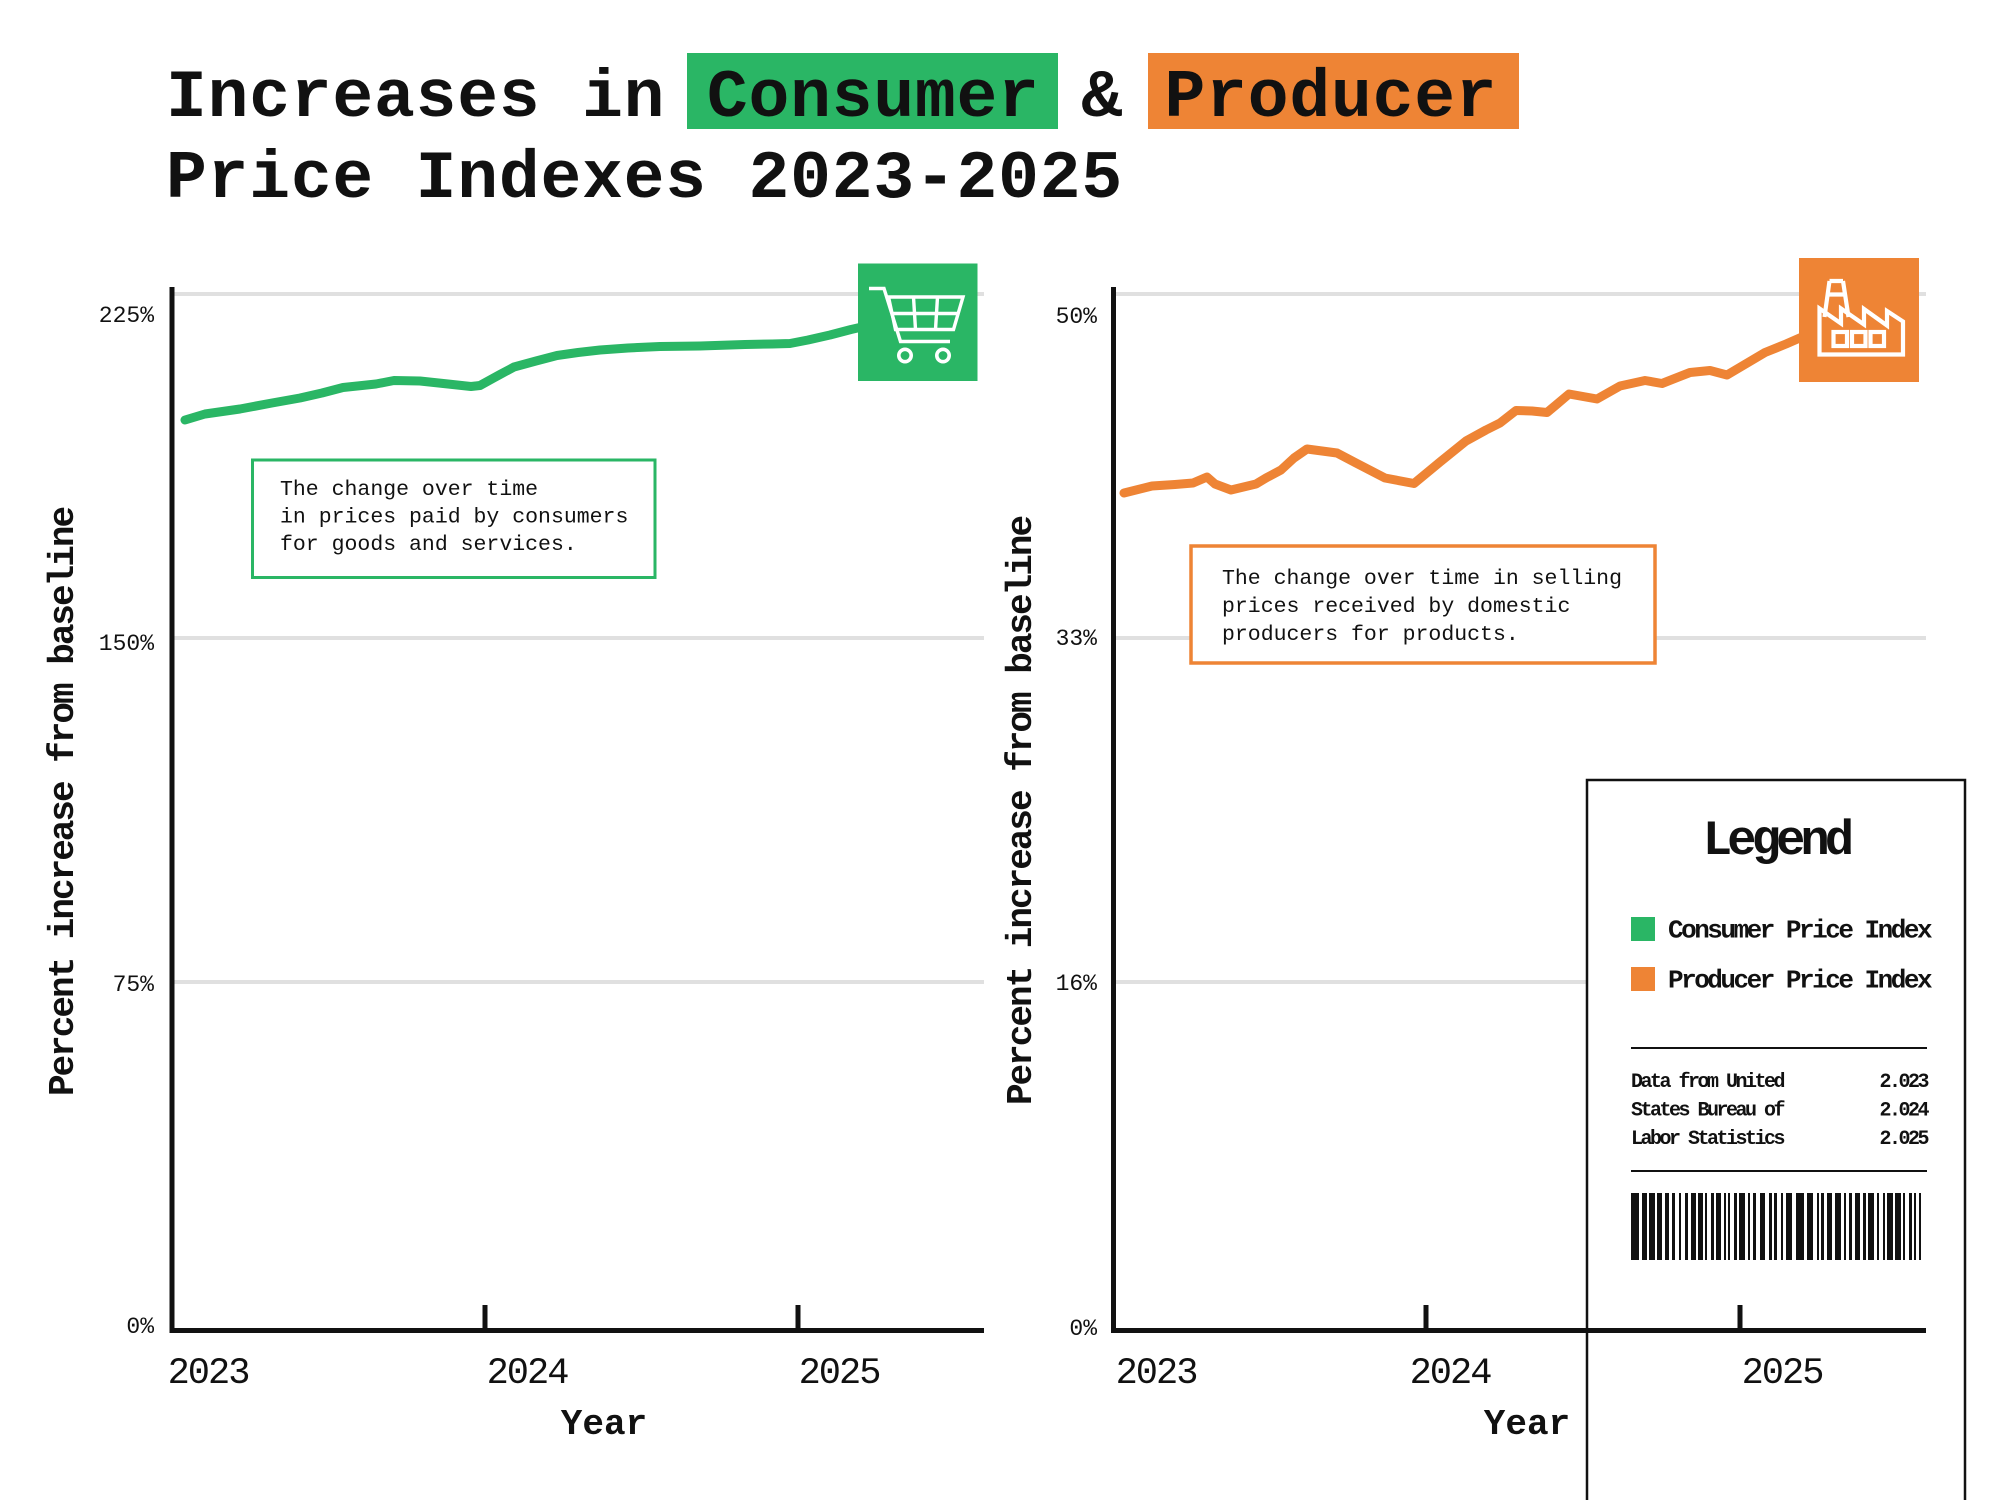  What do you see at coordinates (1077, 984) in the screenshot?
I see `svg-text: 16%` at bounding box center [1077, 984].